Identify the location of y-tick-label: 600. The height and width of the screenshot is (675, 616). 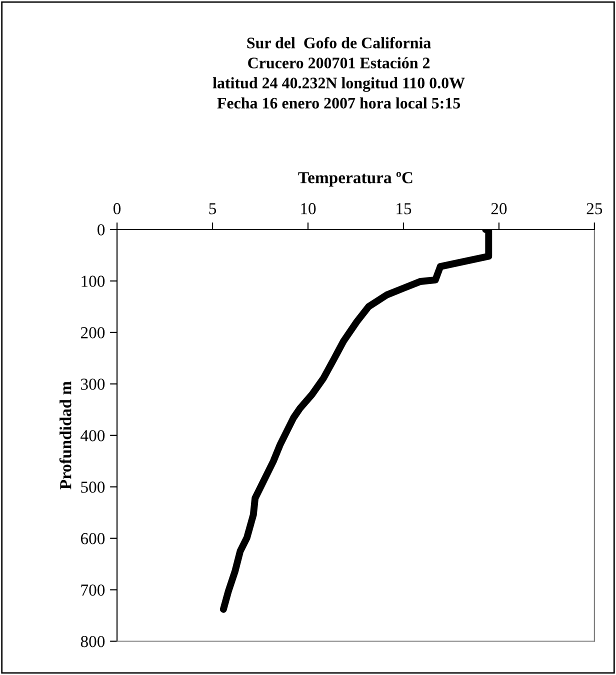
(92, 538).